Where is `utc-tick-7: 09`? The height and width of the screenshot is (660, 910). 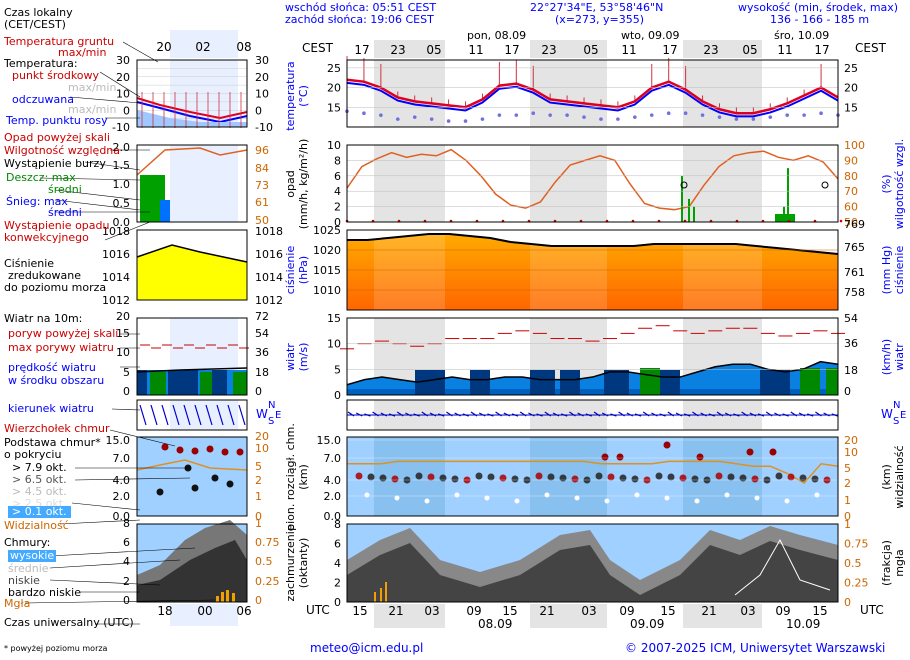
utc-tick-7: 09 is located at coordinates (626, 611).